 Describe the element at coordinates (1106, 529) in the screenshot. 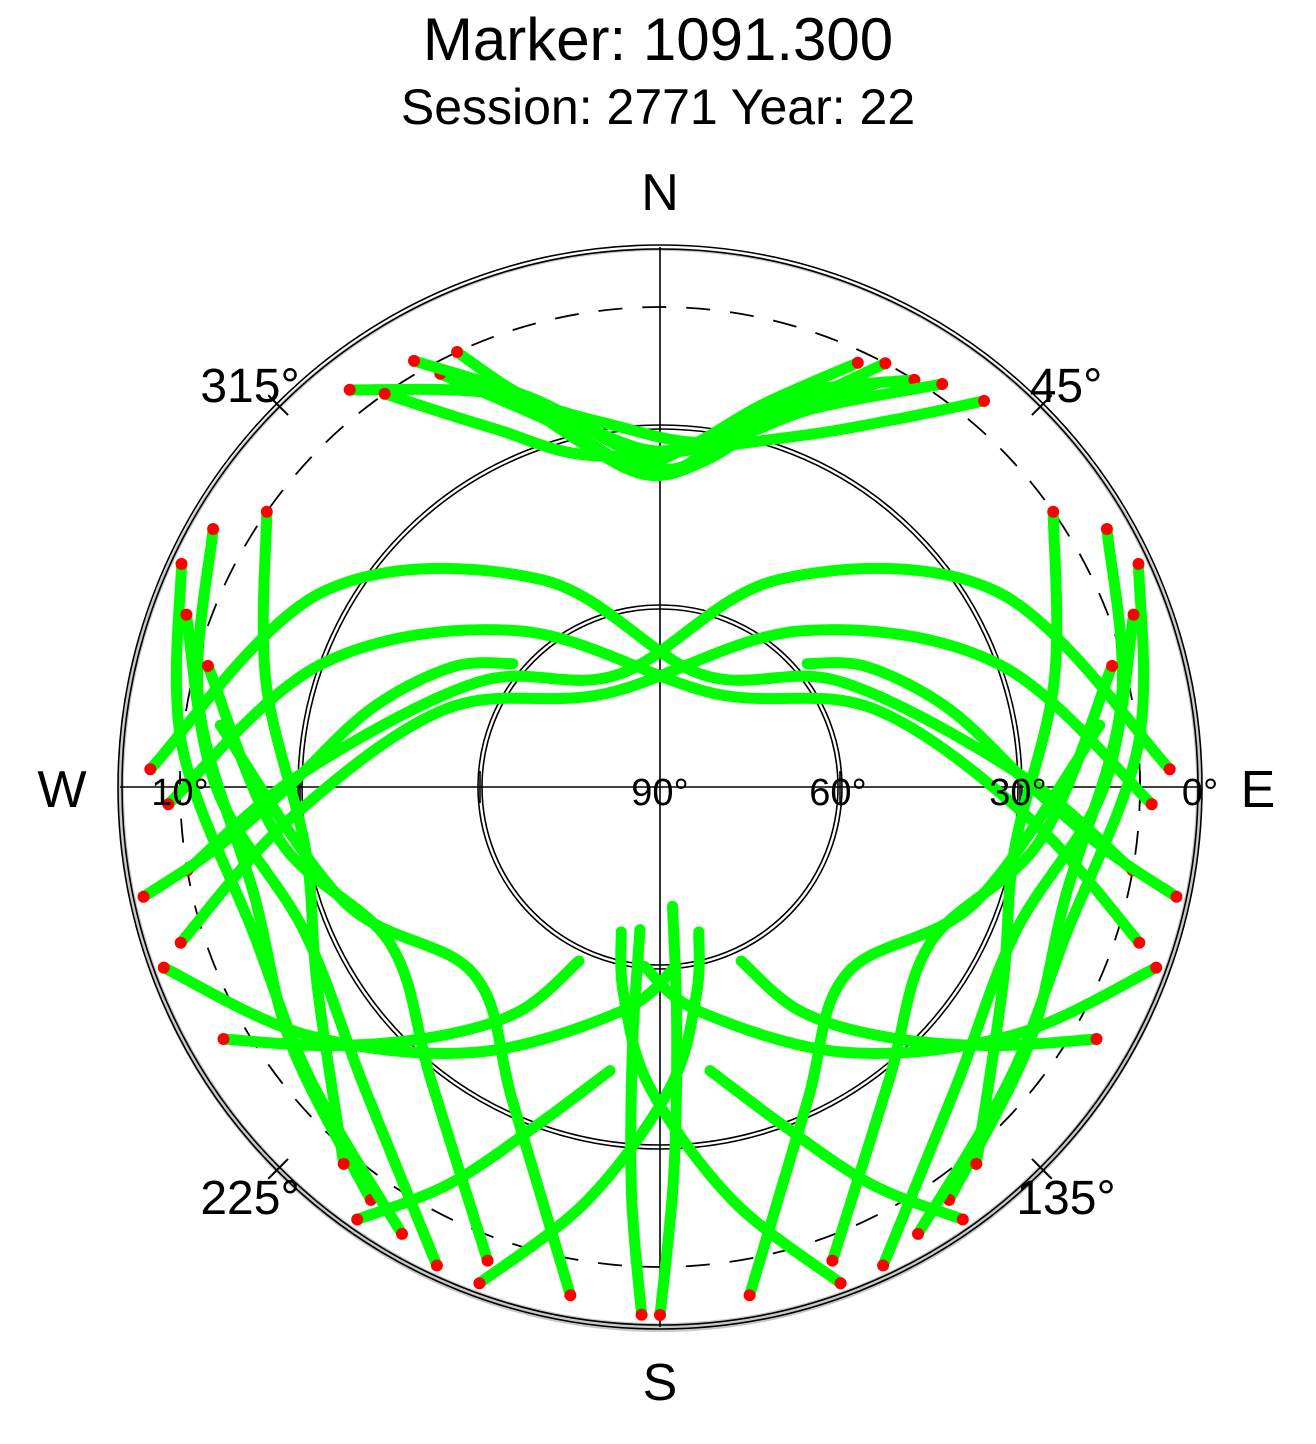

I see `low-elevation-point-13-start` at that location.